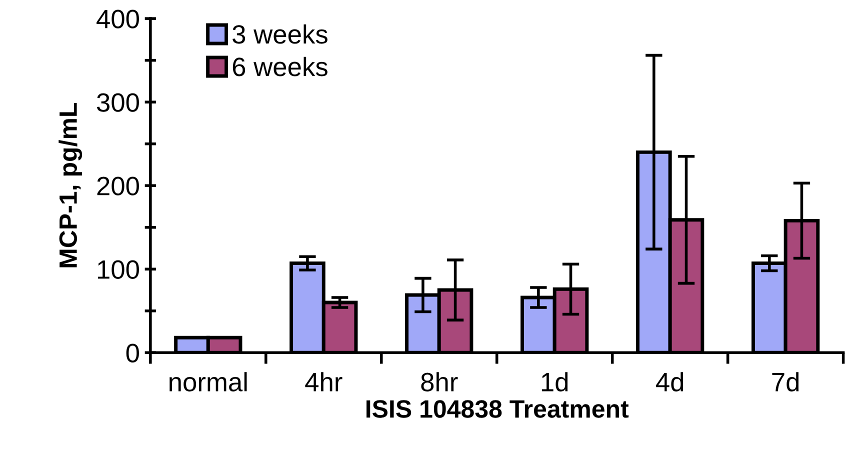 Image resolution: width=845 pixels, height=464 pixels. What do you see at coordinates (118, 269) in the screenshot?
I see `y-tick-label: 100` at bounding box center [118, 269].